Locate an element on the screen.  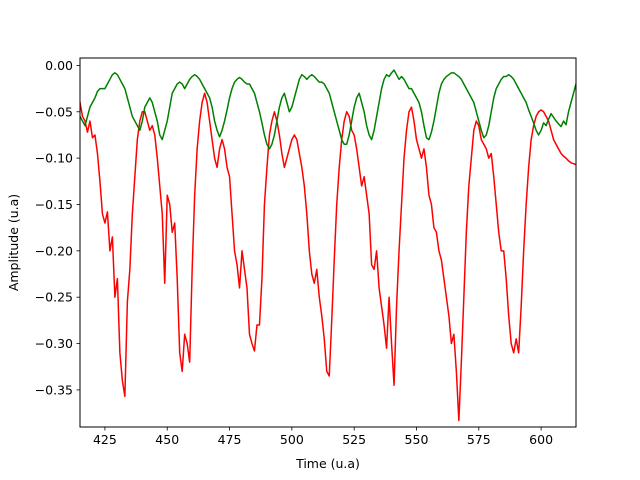
y-tick-label: −0.10 is located at coordinates (54, 158).